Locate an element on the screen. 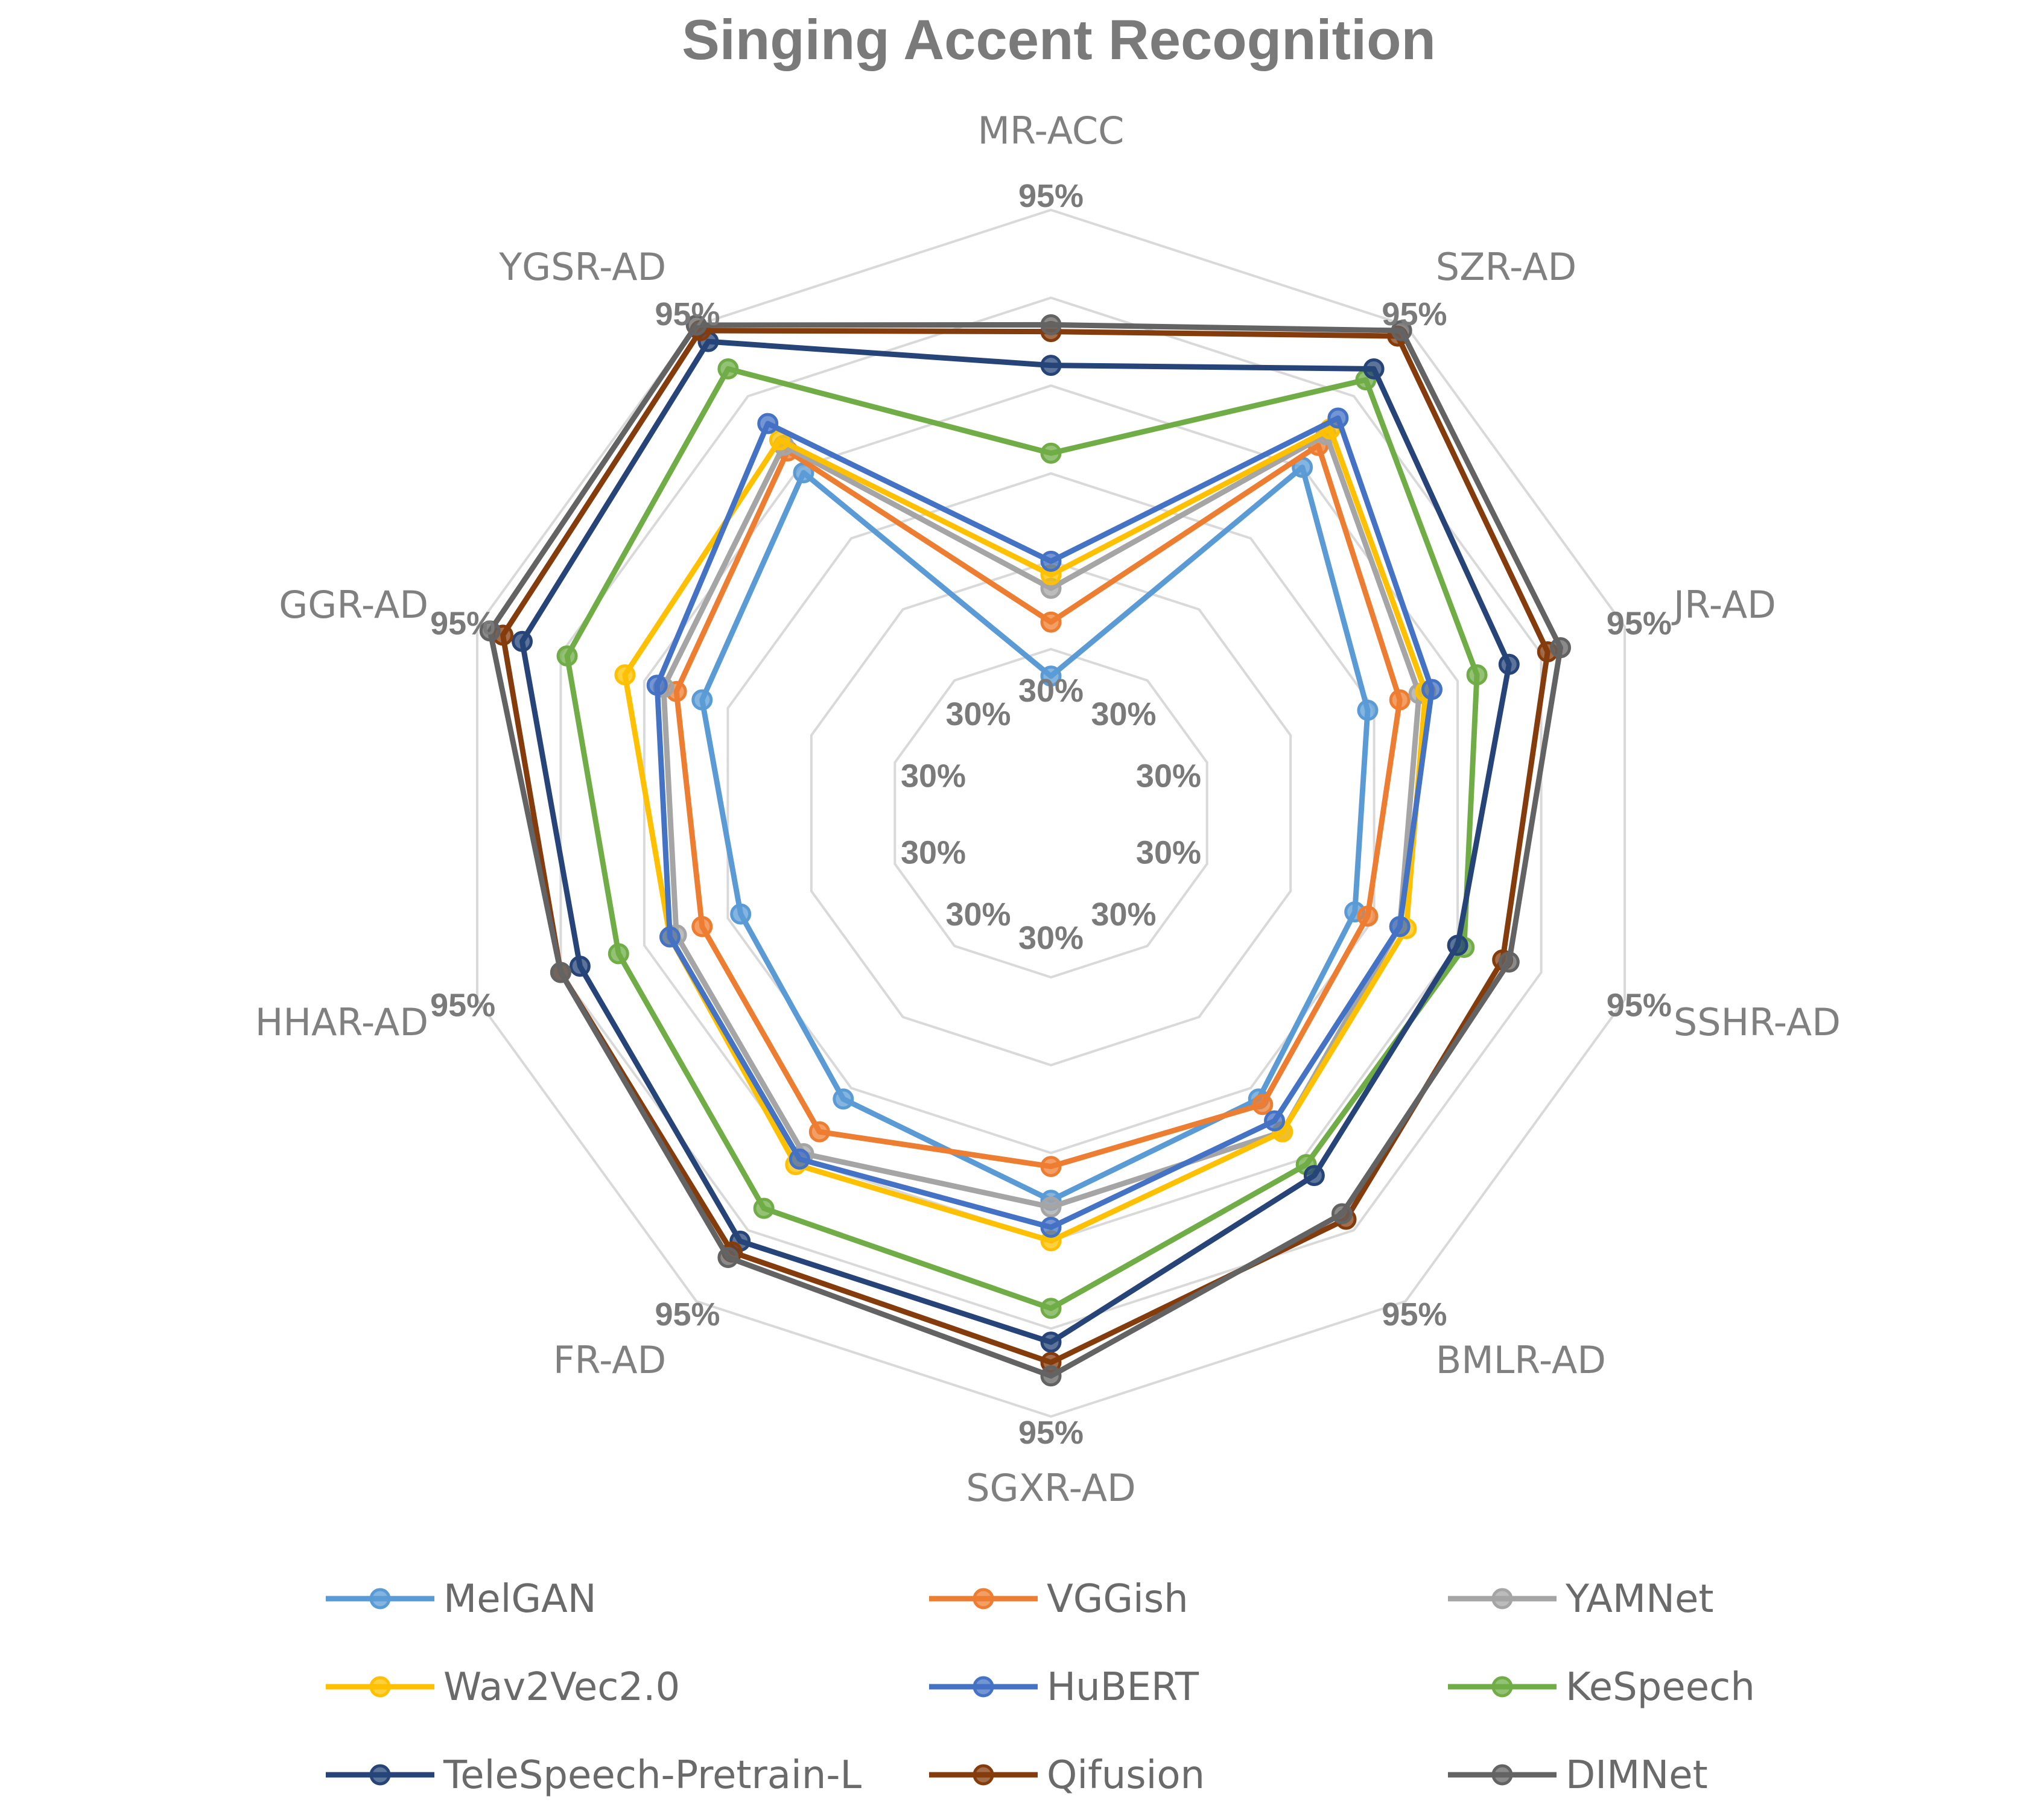  axis-label: MR-ACC is located at coordinates (1051, 131).